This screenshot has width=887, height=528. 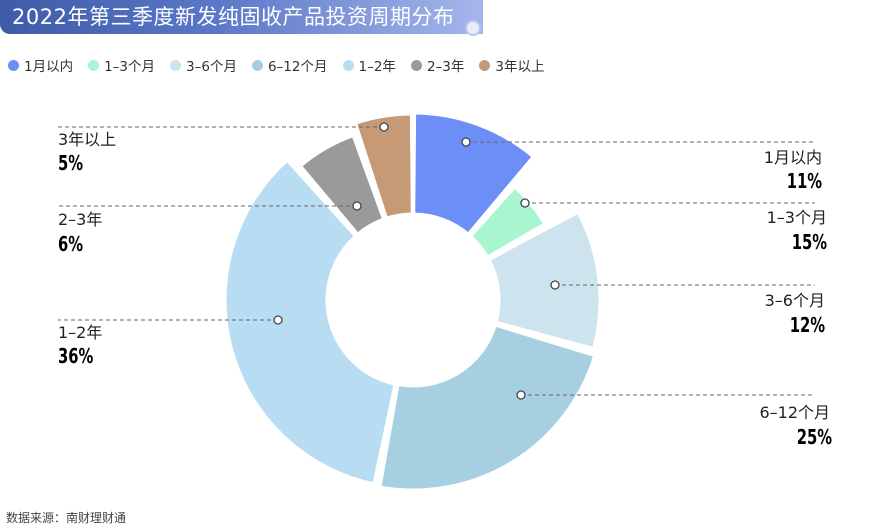 I want to click on label-1-3m-name: 1–3个月, so click(x=796, y=217).